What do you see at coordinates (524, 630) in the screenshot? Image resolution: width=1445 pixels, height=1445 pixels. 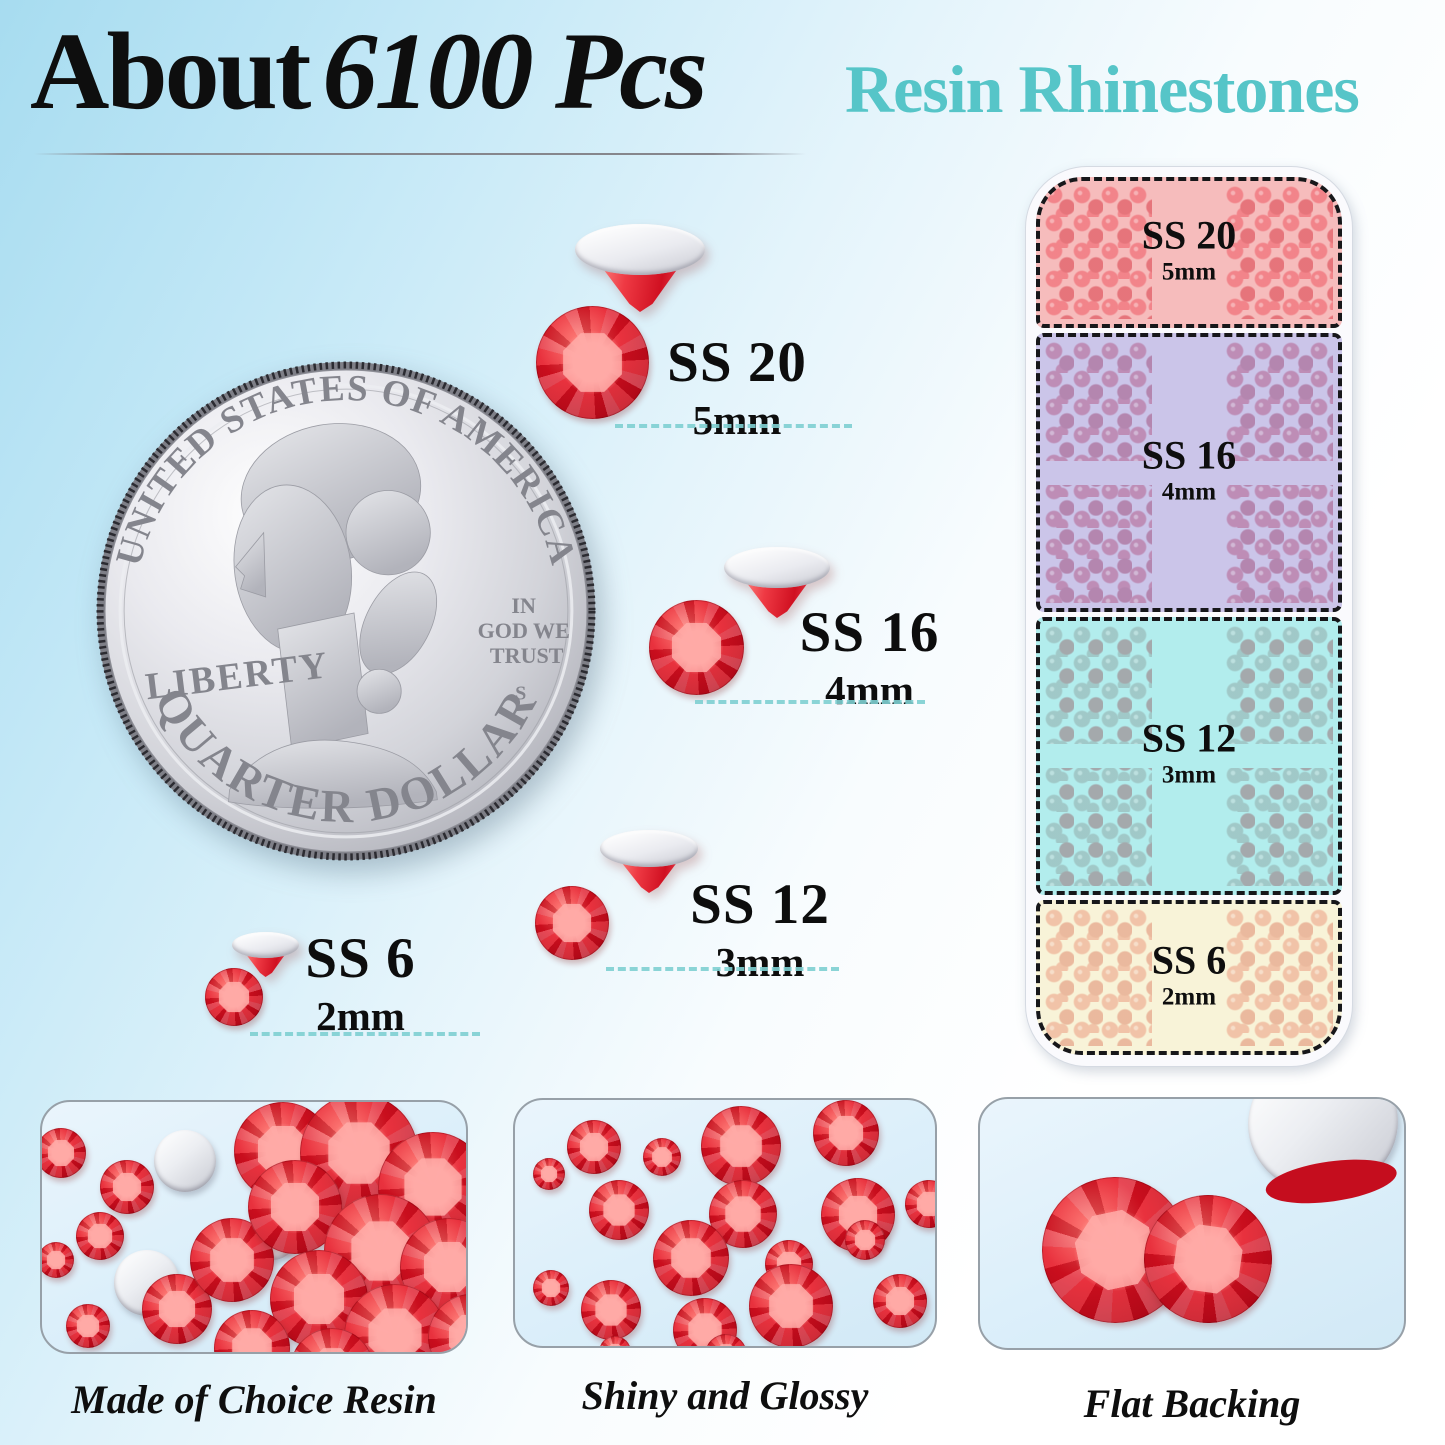 I see `coin-motto-line-2: GOD WE` at bounding box center [524, 630].